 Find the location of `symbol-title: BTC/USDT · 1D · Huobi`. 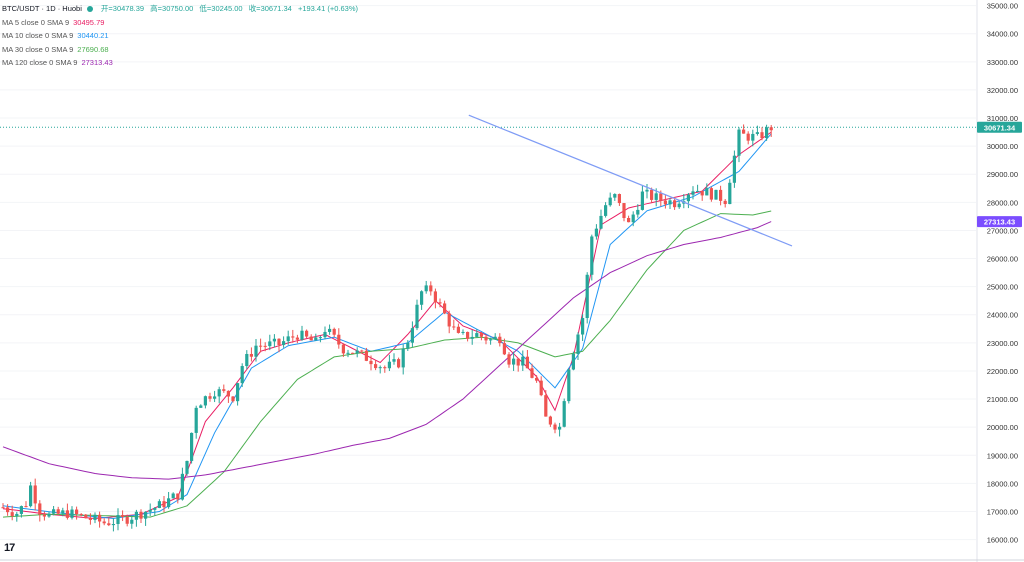

symbol-title: BTC/USDT · 1D · Huobi is located at coordinates (42, 8).